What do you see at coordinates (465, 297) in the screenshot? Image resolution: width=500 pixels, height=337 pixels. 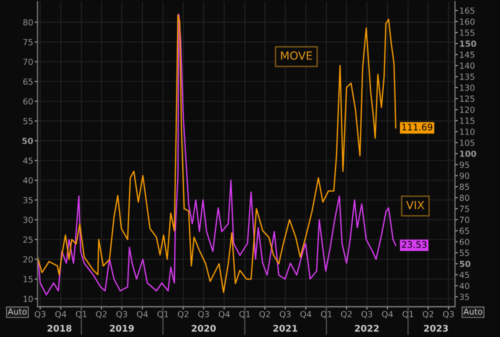 I see `y2-tick-label: 35` at bounding box center [465, 297].